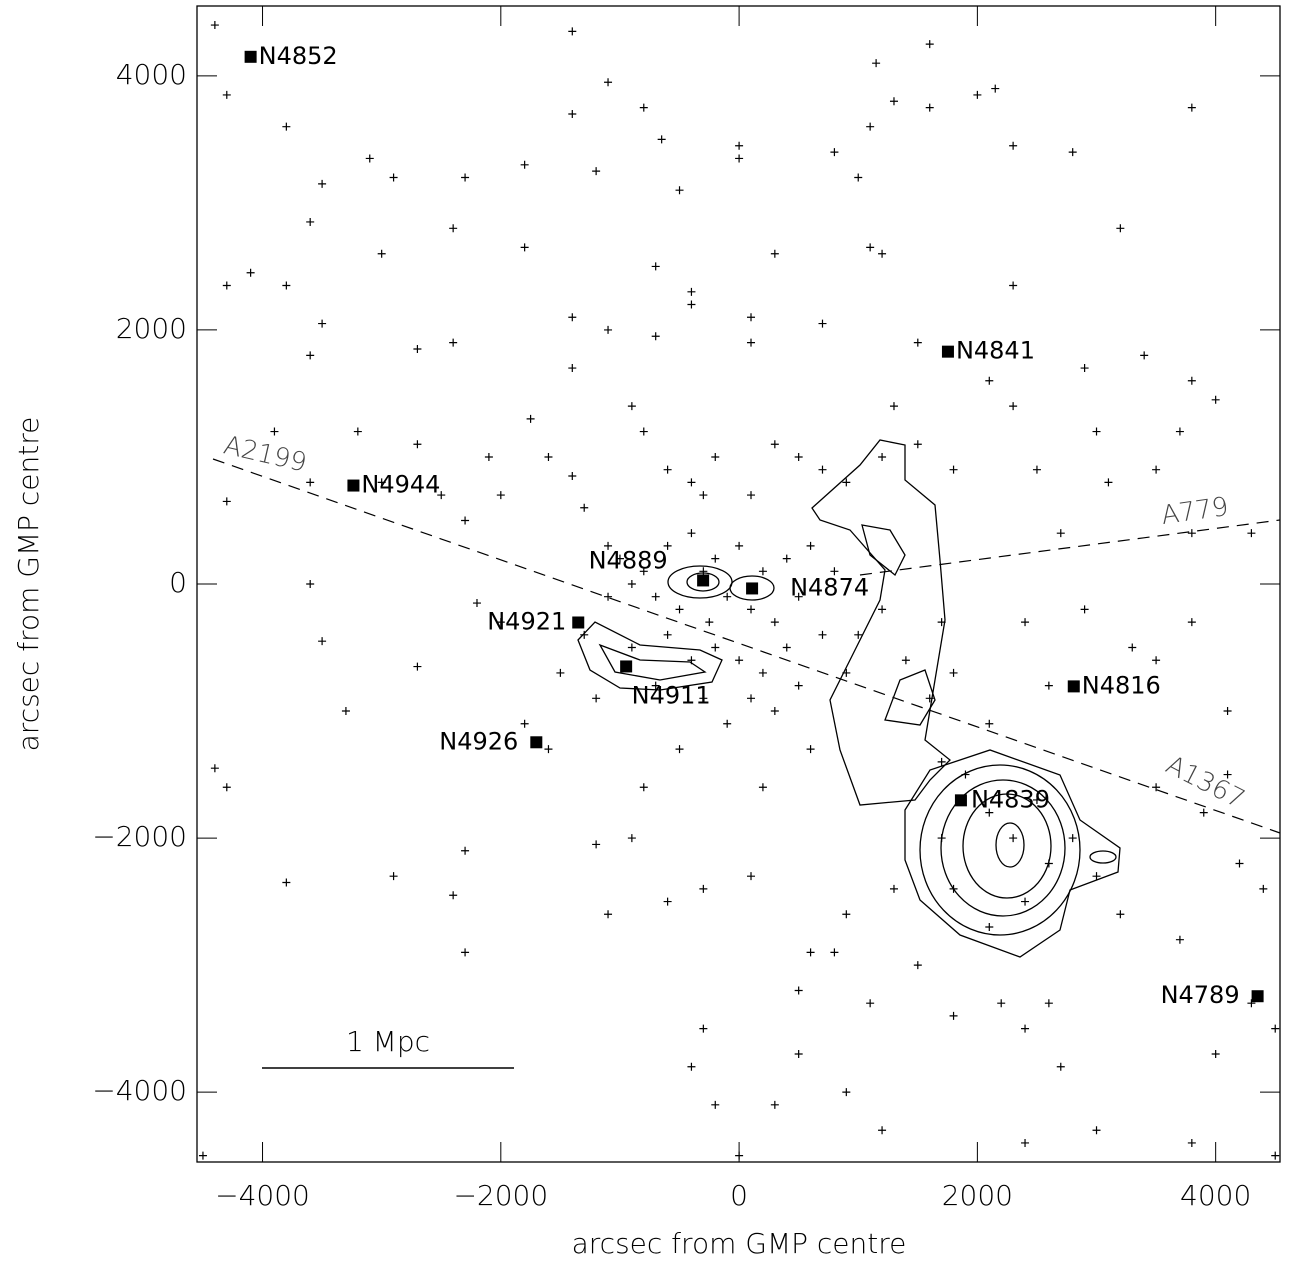  Describe the element at coordinates (671, 695) in the screenshot. I see `galaxy-label: N4911` at that location.